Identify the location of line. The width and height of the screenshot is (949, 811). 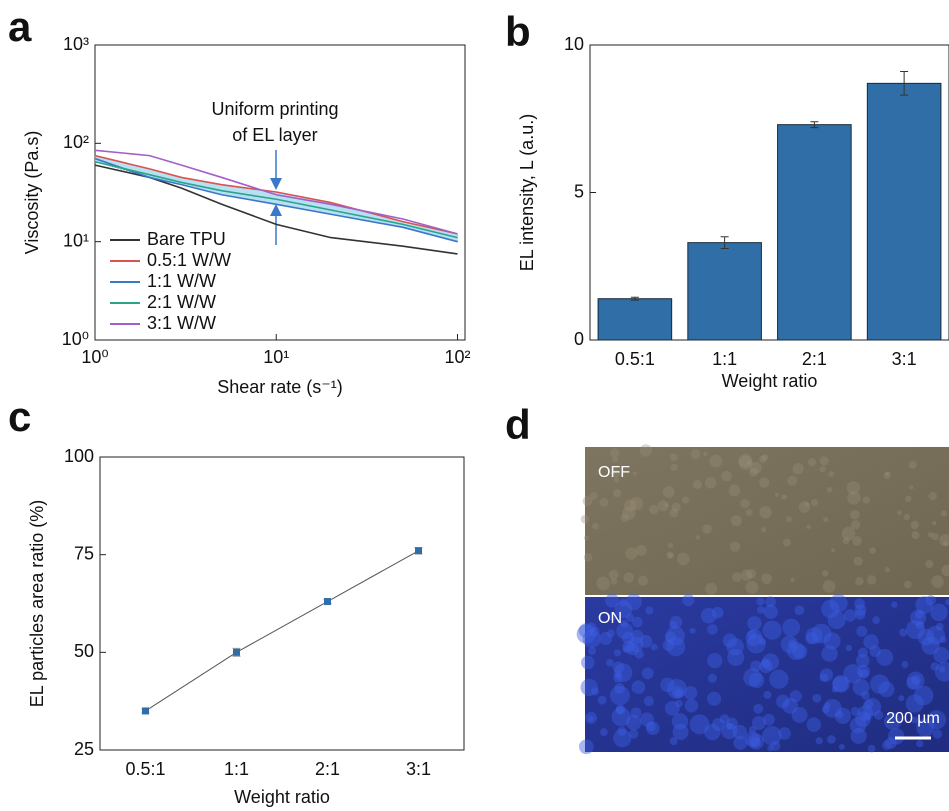
(276, 199).